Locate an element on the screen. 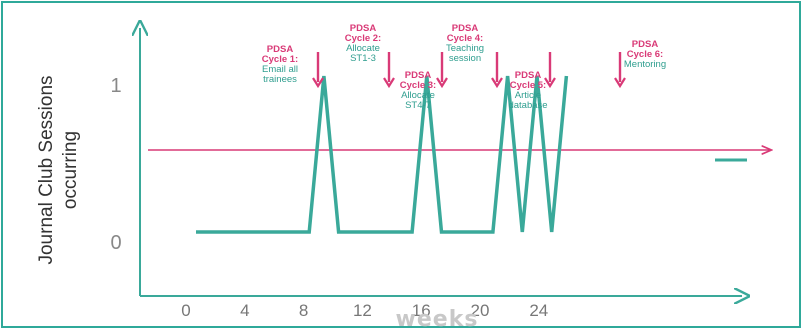 The height and width of the screenshot is (331, 804). pdsa-cycle-description: trainees is located at coordinates (280, 79).